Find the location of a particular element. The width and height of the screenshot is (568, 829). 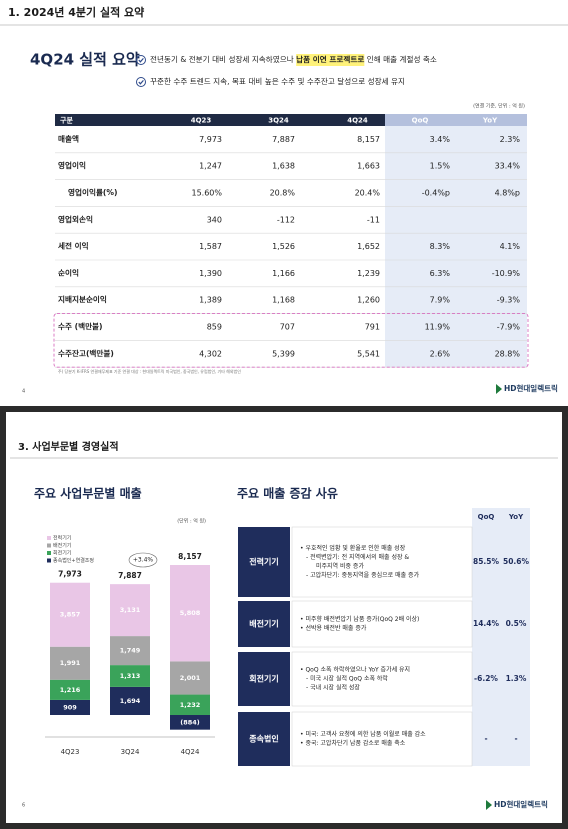

segment-label: 5,808 is located at coordinates (190, 613).